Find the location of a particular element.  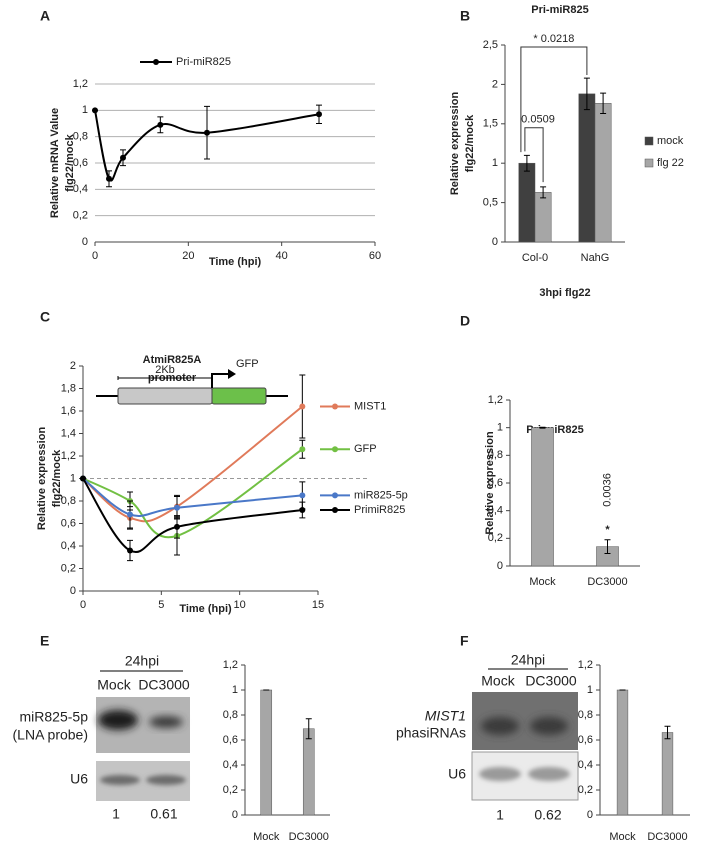

x-tick-label: 5 is located at coordinates (161, 605).